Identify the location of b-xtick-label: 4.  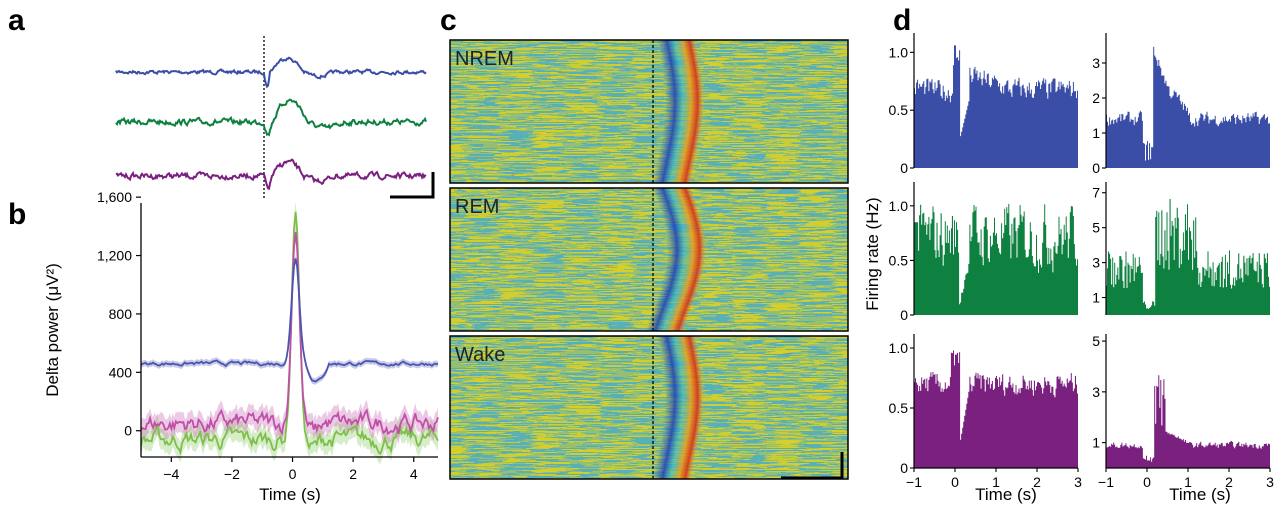
(414, 474).